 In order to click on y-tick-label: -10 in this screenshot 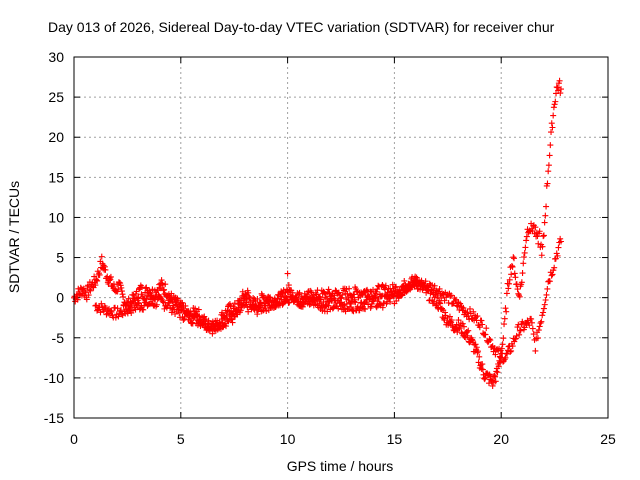, I will do `click(54, 378)`.